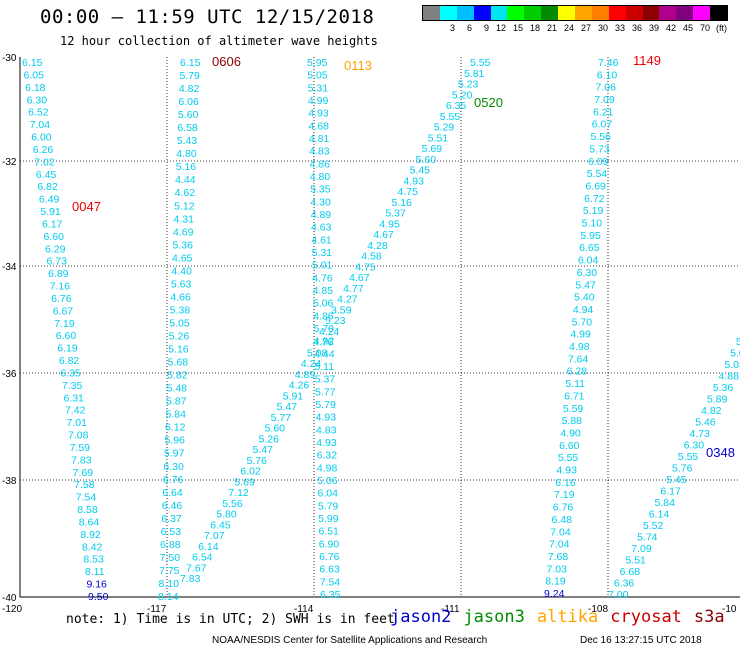  What do you see at coordinates (444, 128) in the screenshot?
I see `swh-value: 5.29` at bounding box center [444, 128].